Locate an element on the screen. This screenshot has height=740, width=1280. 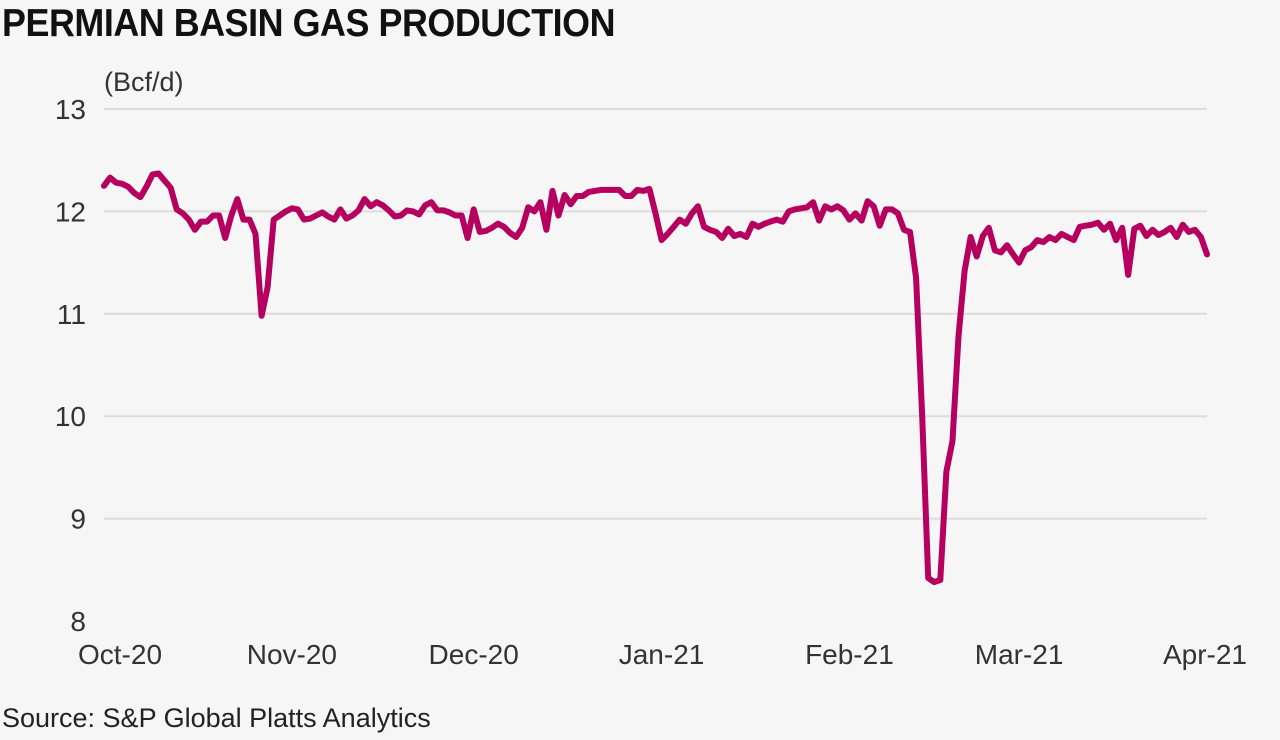
chart-title: PERMIAN BASIN GAS PRODUCTION is located at coordinates (309, 23).